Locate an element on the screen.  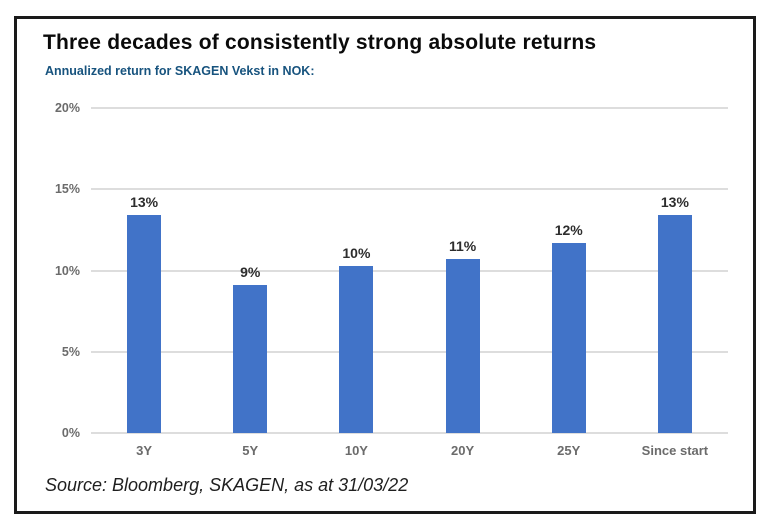
gridline-20% is located at coordinates (409, 108).